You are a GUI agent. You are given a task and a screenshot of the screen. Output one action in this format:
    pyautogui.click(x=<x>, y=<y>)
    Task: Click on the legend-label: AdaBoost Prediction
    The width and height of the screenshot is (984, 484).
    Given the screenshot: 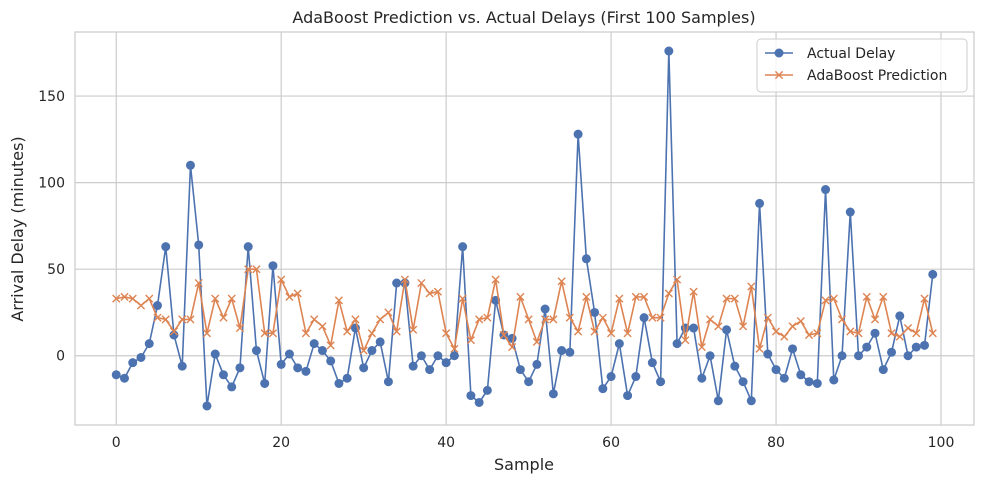 What is the action you would take?
    pyautogui.click(x=877, y=76)
    